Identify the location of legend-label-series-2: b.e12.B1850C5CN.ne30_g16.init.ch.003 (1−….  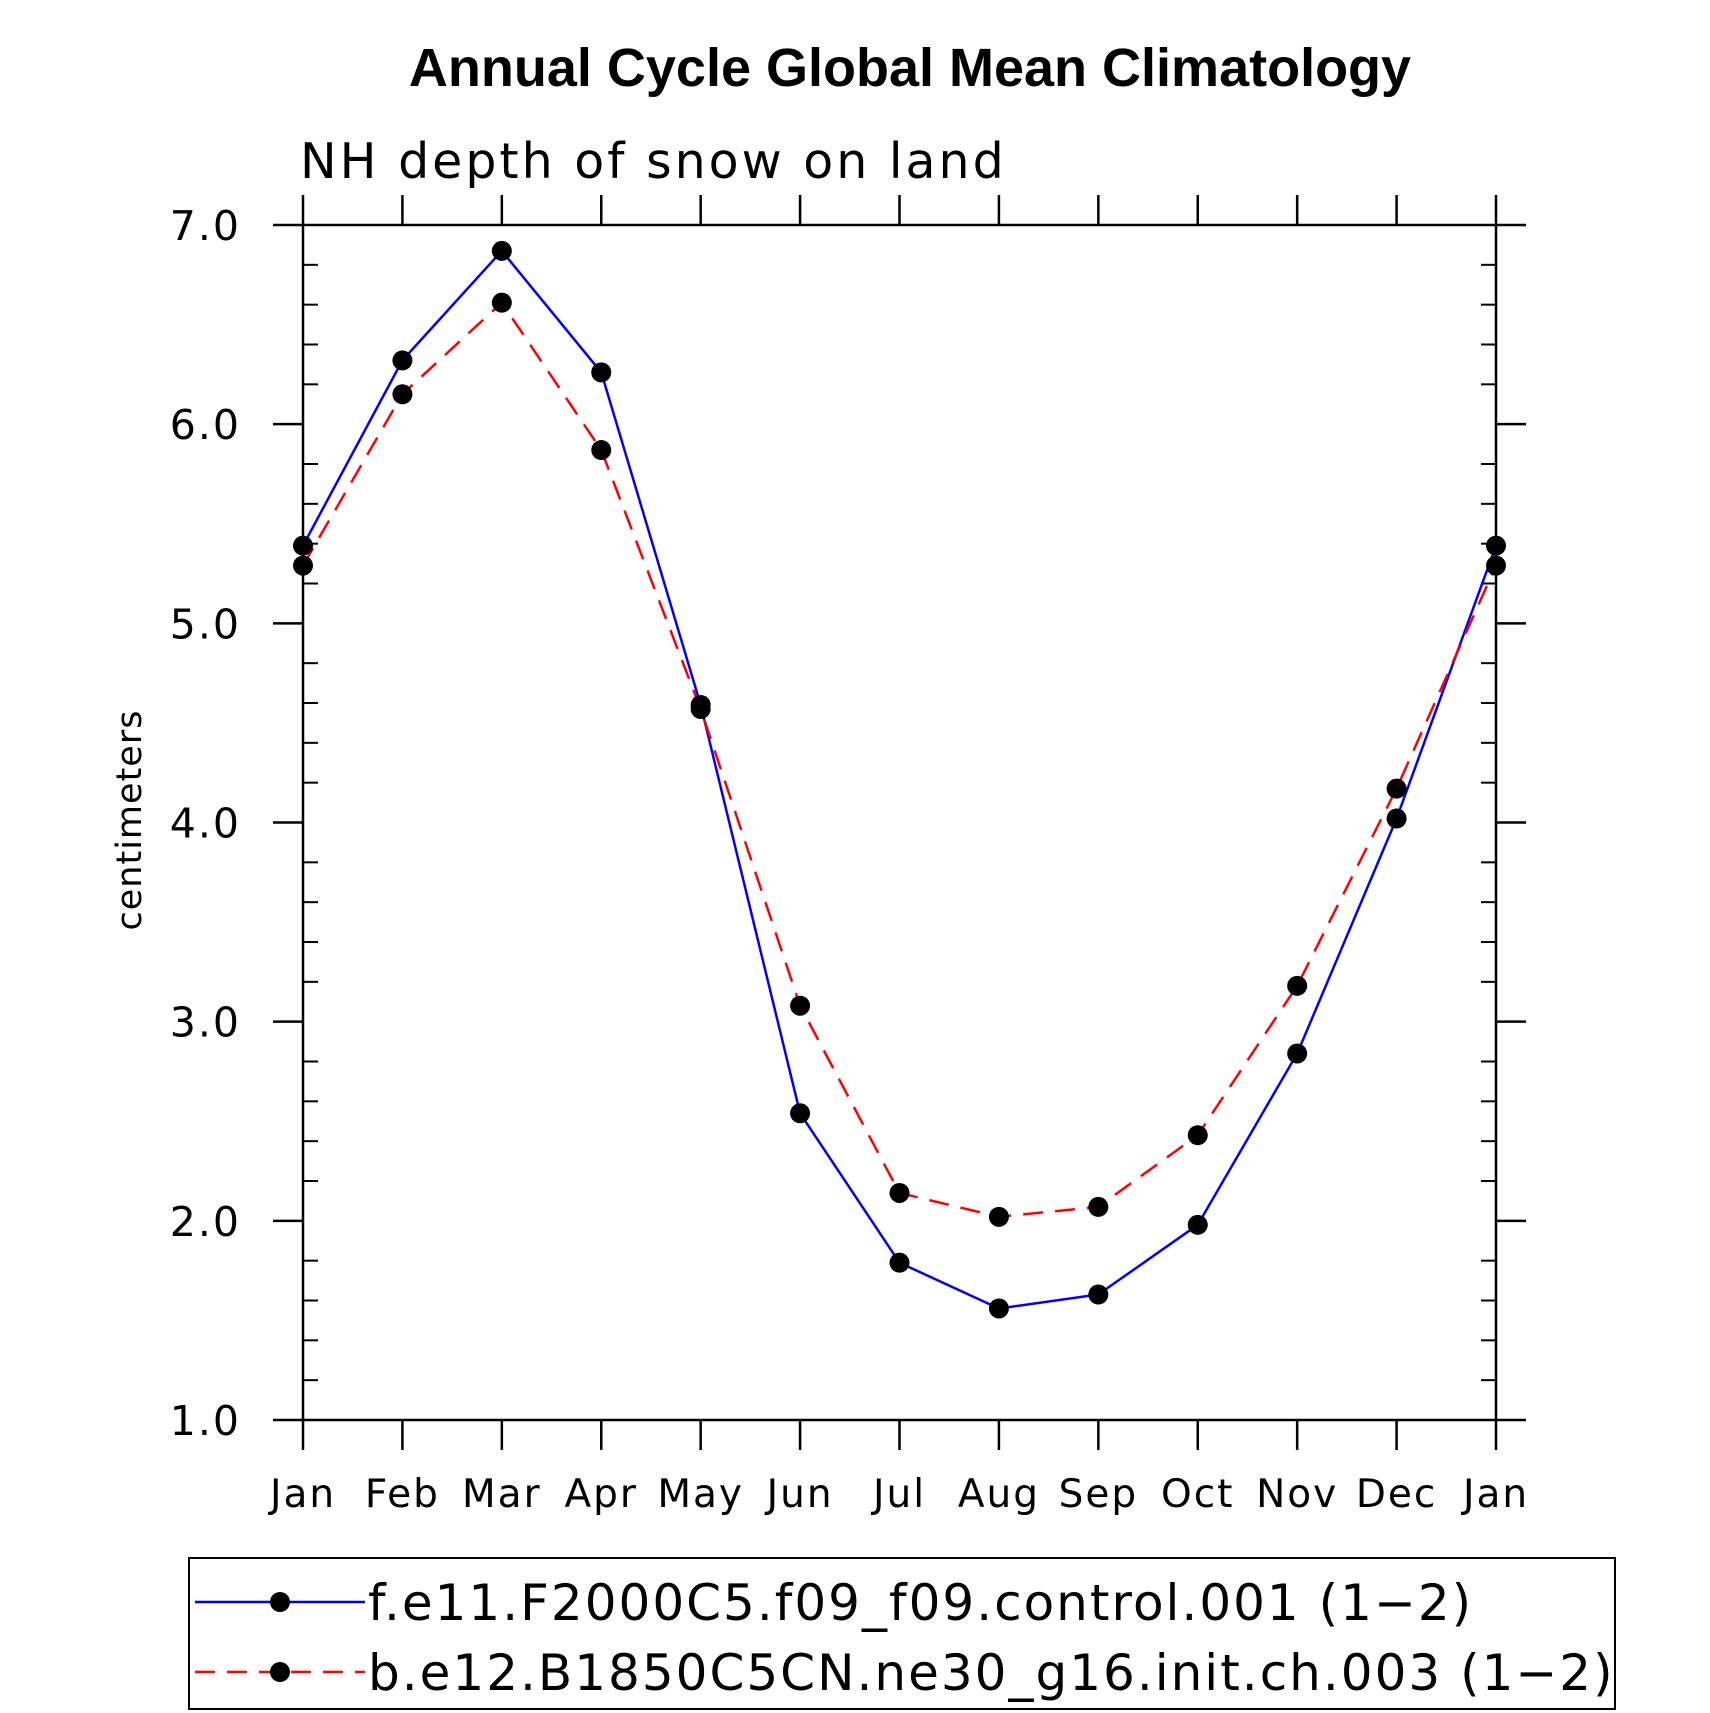
(991, 1673).